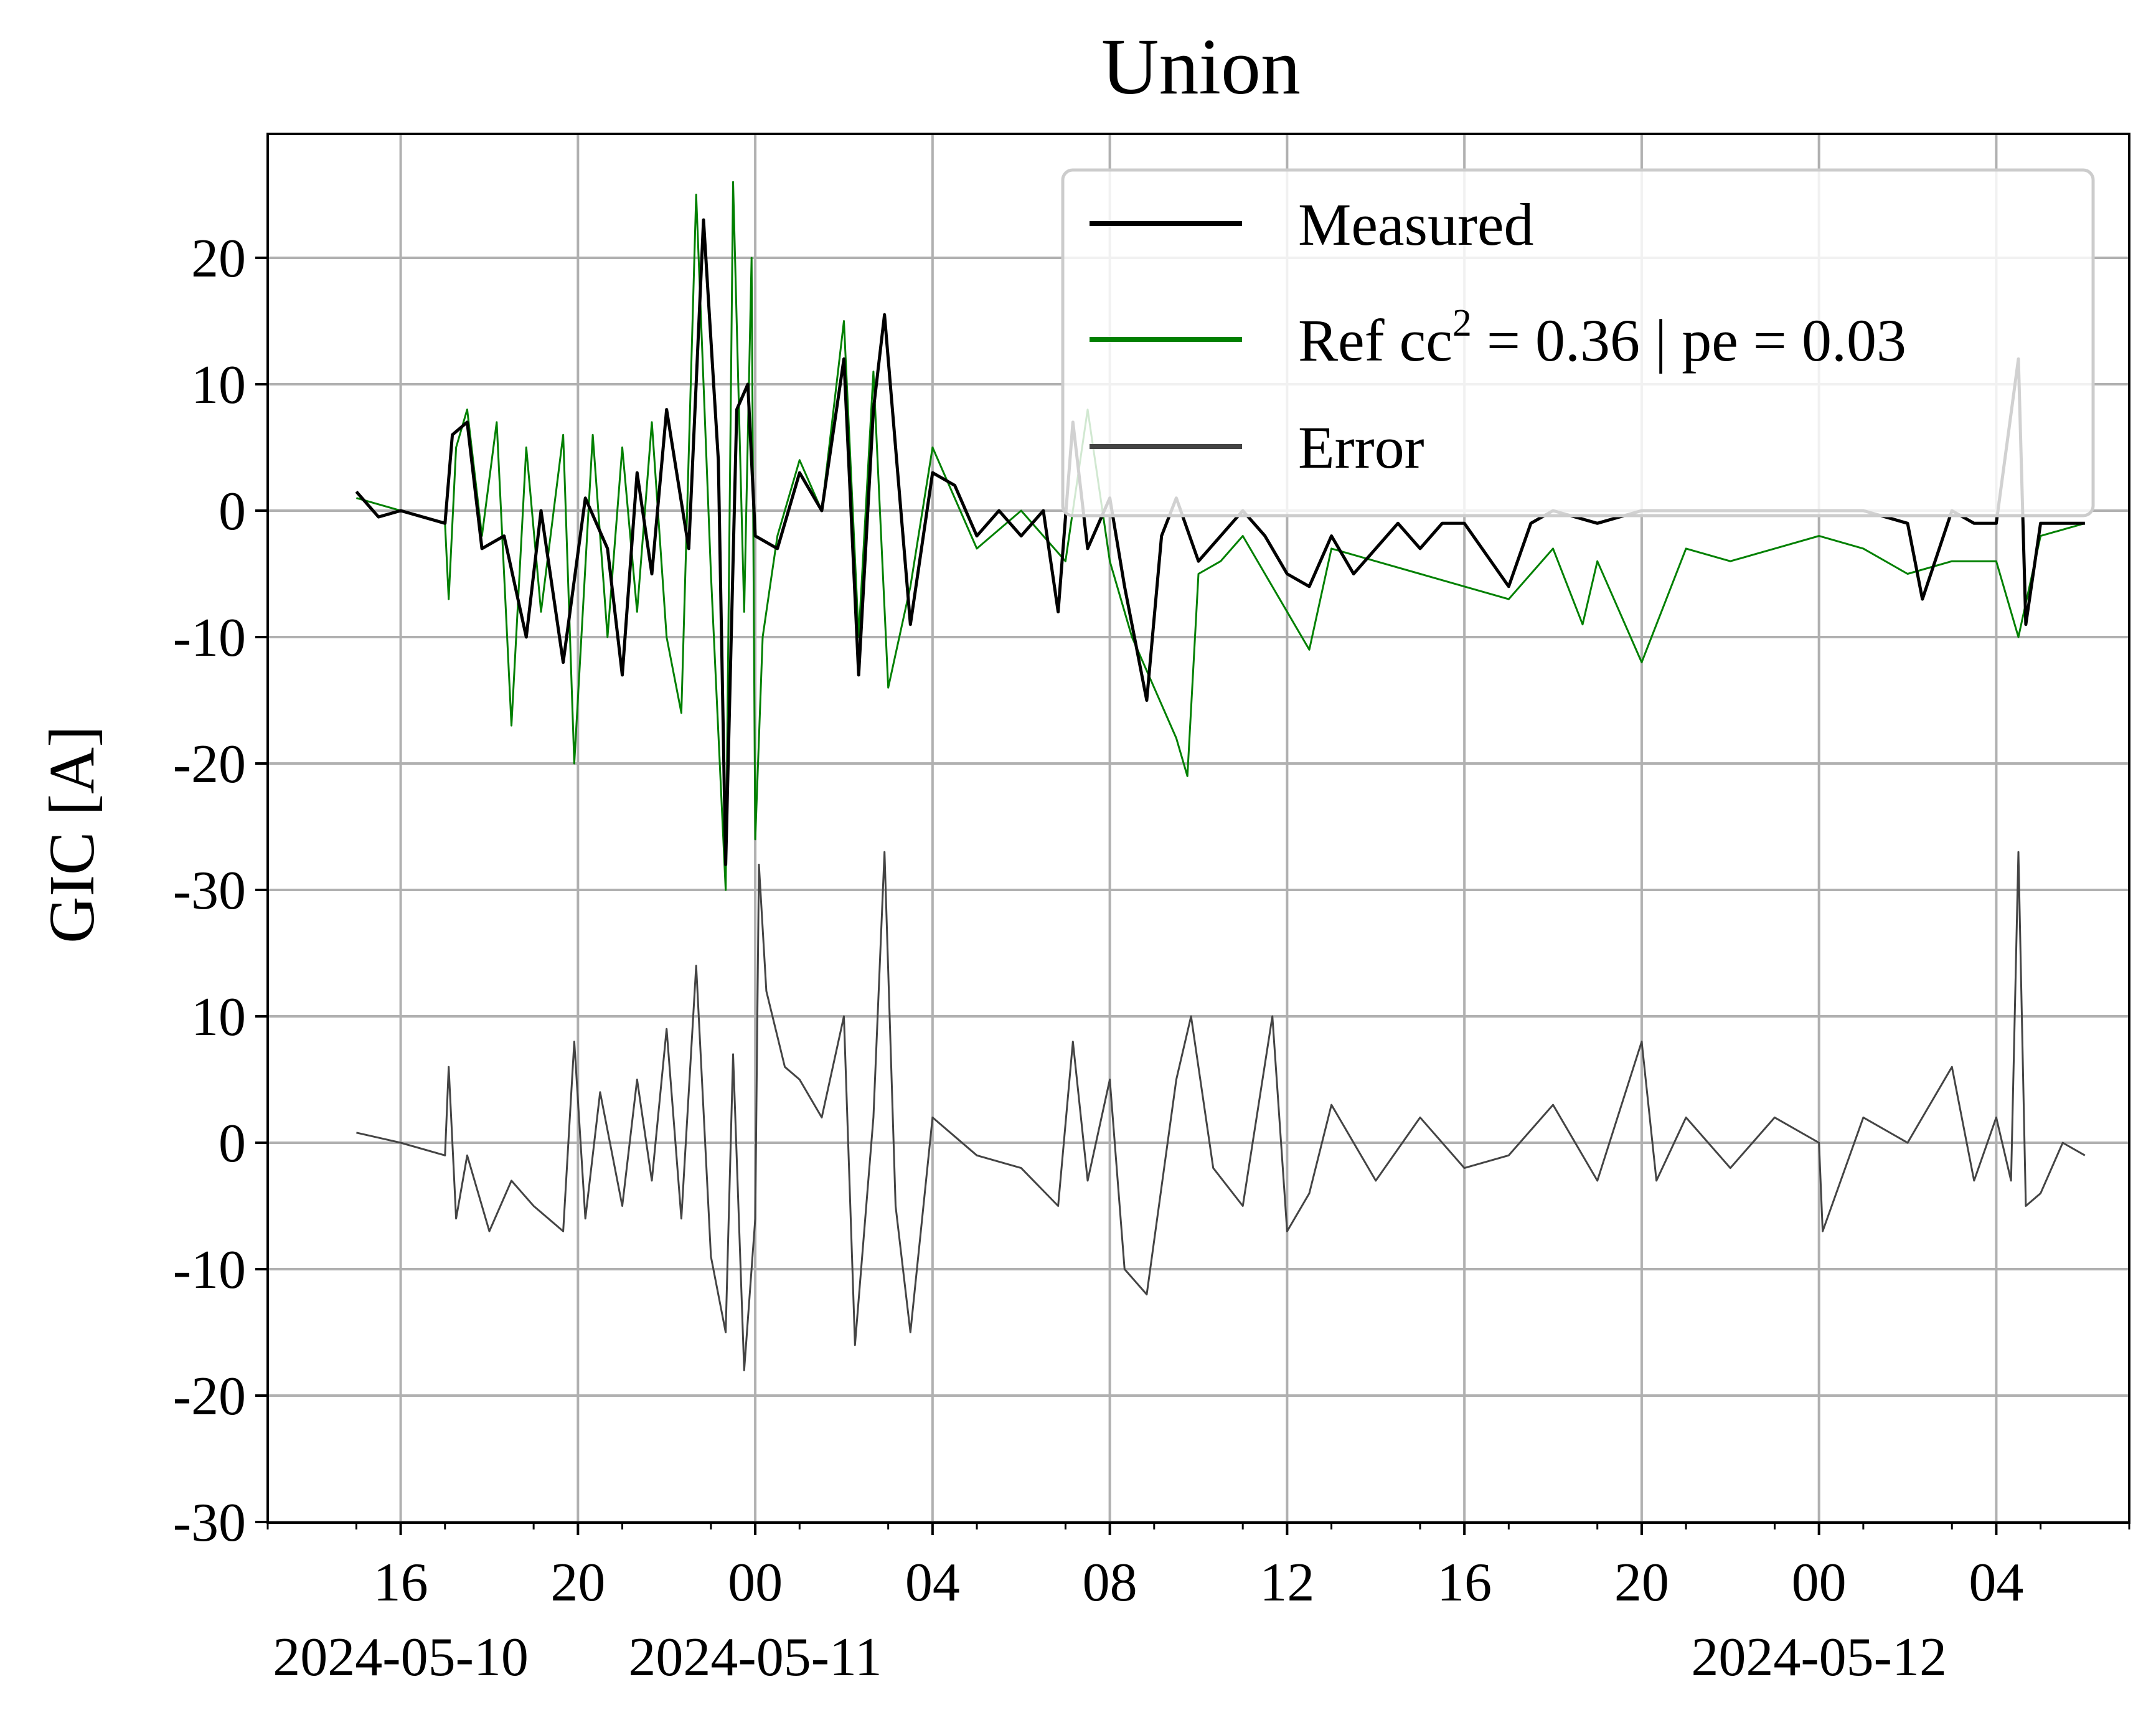 This screenshot has width=2156, height=1730. I want to click on x-tick-label: 08, so click(1110, 1583).